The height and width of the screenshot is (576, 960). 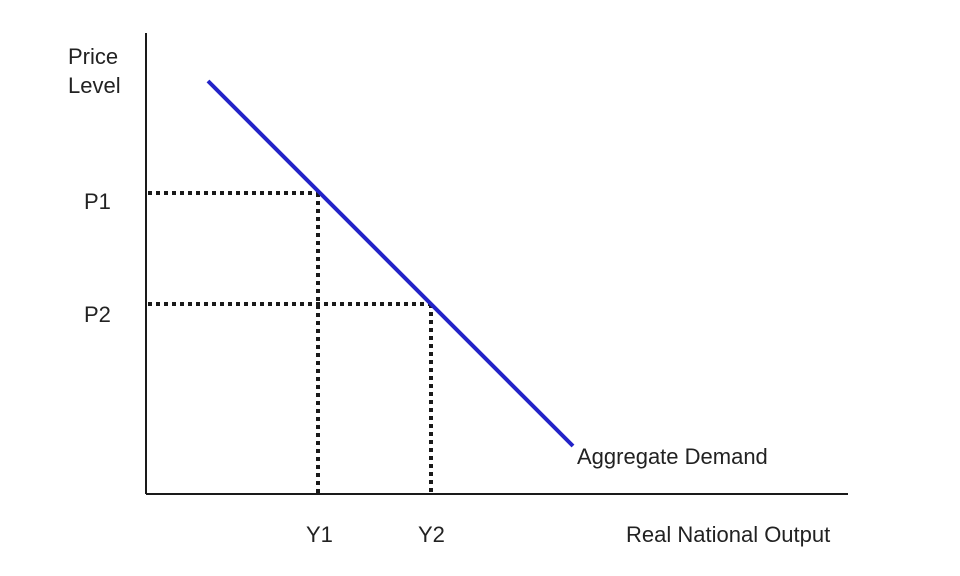 What do you see at coordinates (728, 534) in the screenshot?
I see `x-axis-label: Real National Output` at bounding box center [728, 534].